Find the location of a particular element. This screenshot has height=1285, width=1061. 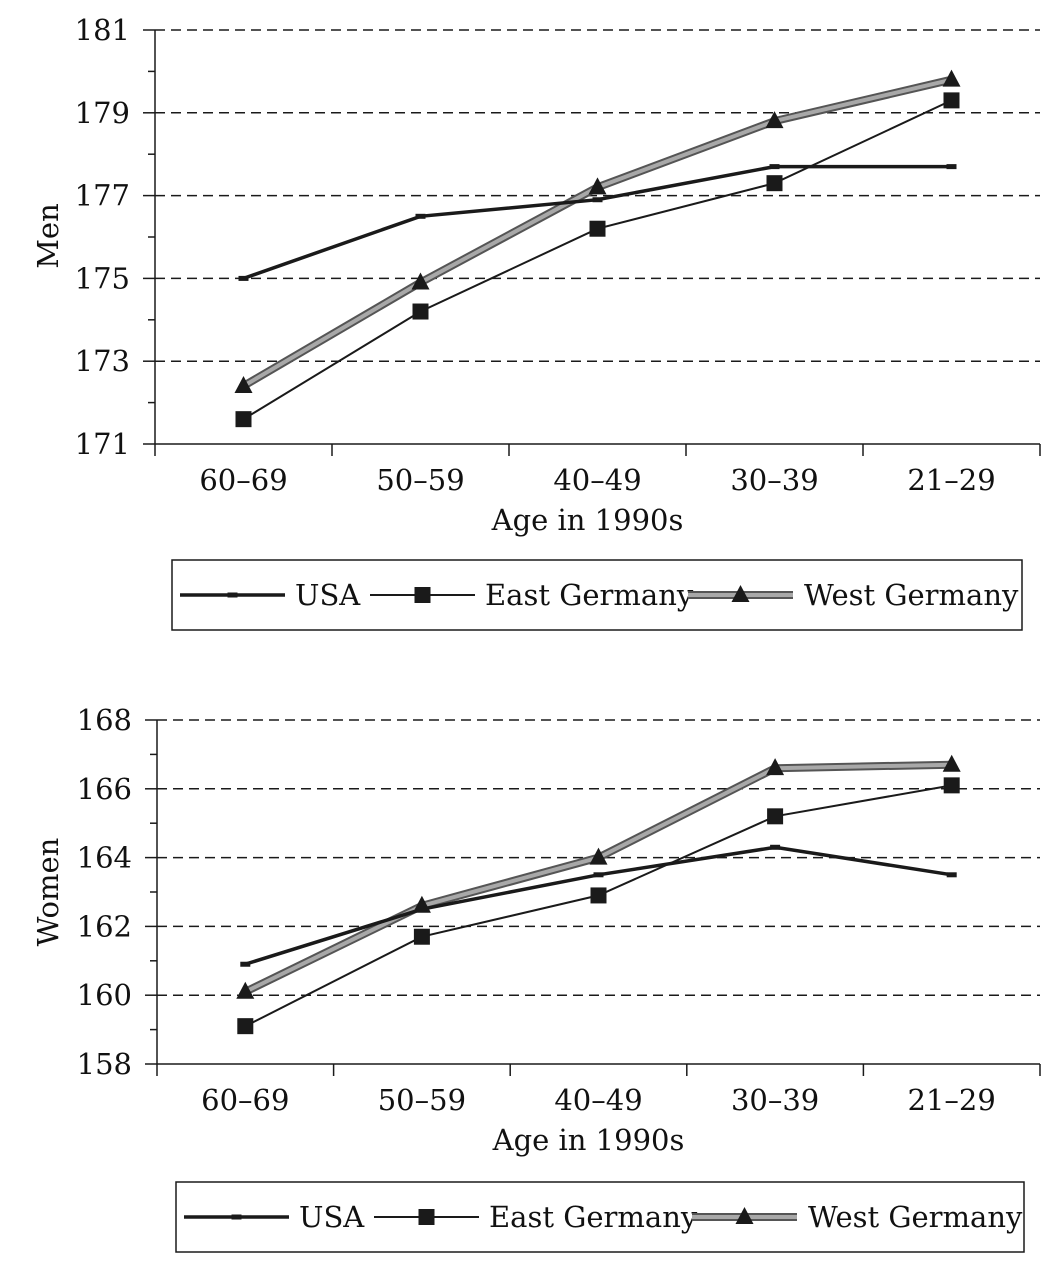

y-axis-label: Men is located at coordinates (48, 236).